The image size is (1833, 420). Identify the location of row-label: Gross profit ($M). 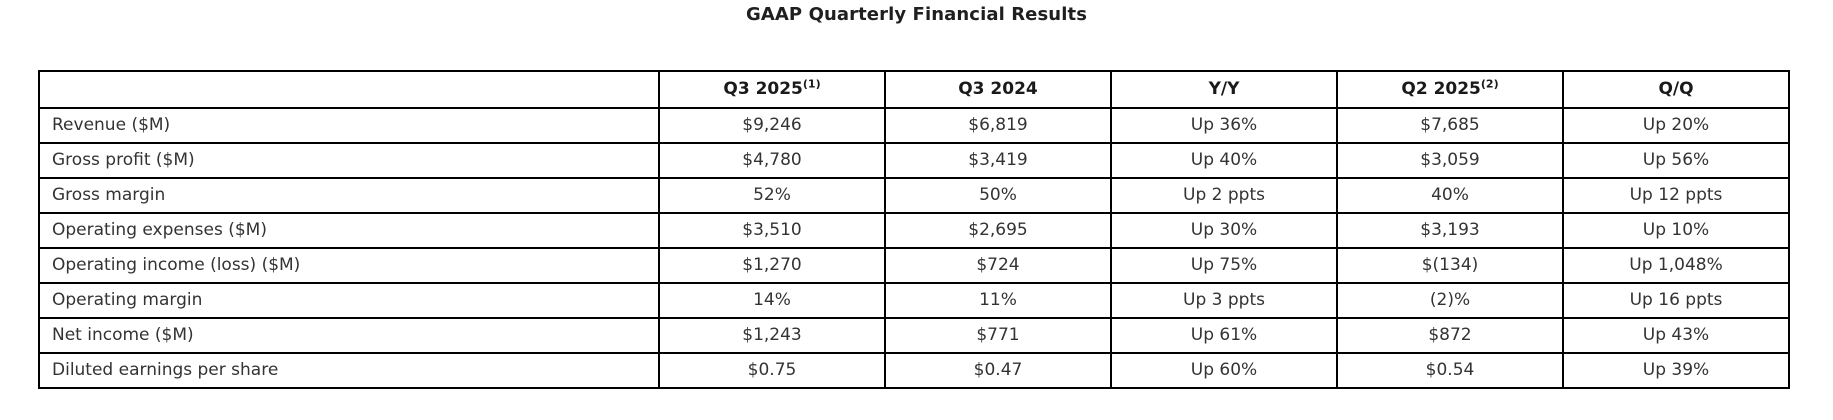
(349, 160).